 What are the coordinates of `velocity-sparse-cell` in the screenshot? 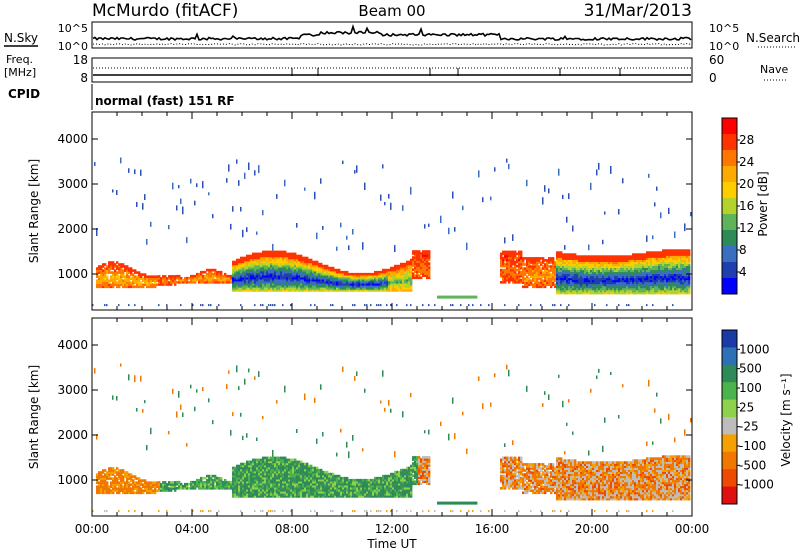 It's located at (233, 414).